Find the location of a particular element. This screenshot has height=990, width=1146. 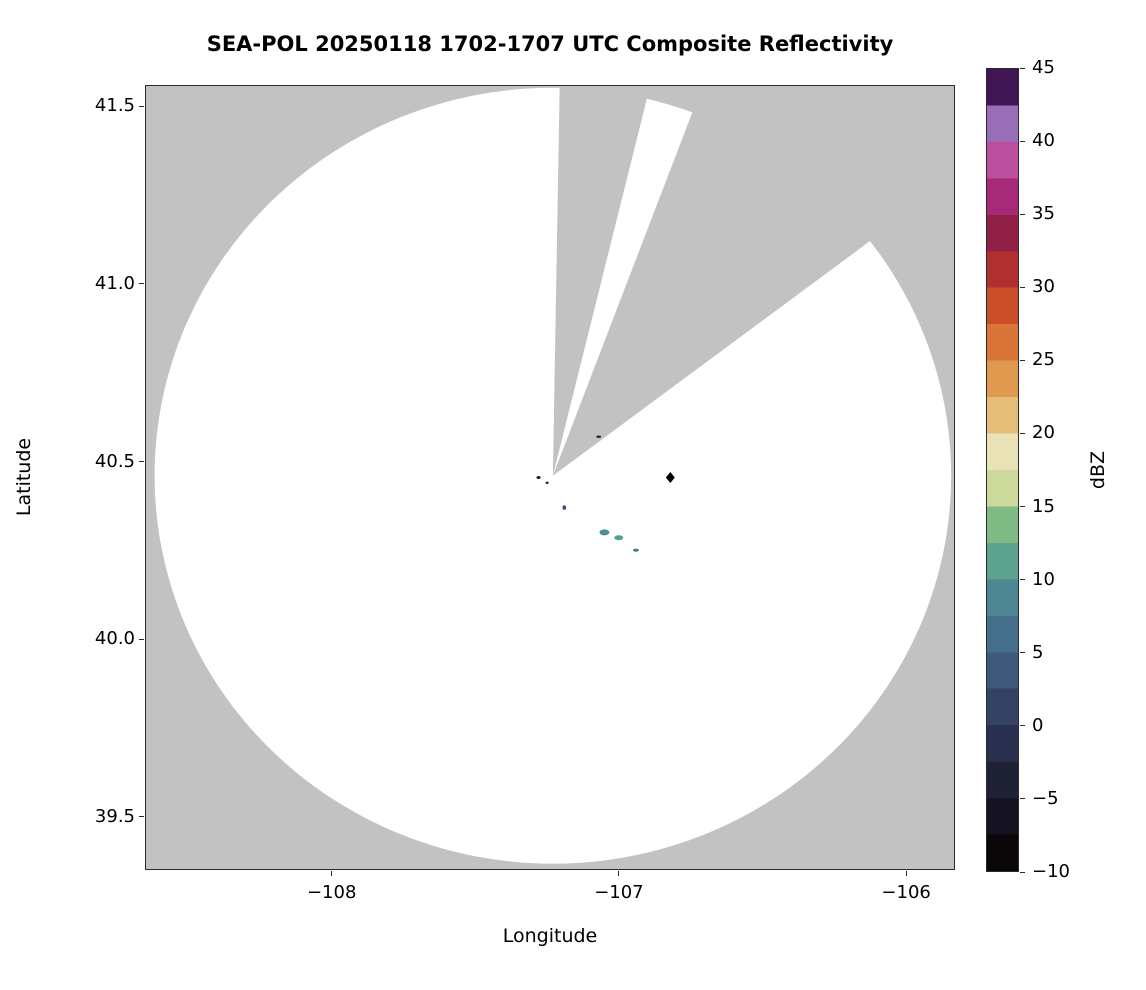

colorbar-tick-label: 45 is located at coordinates (1043, 67).